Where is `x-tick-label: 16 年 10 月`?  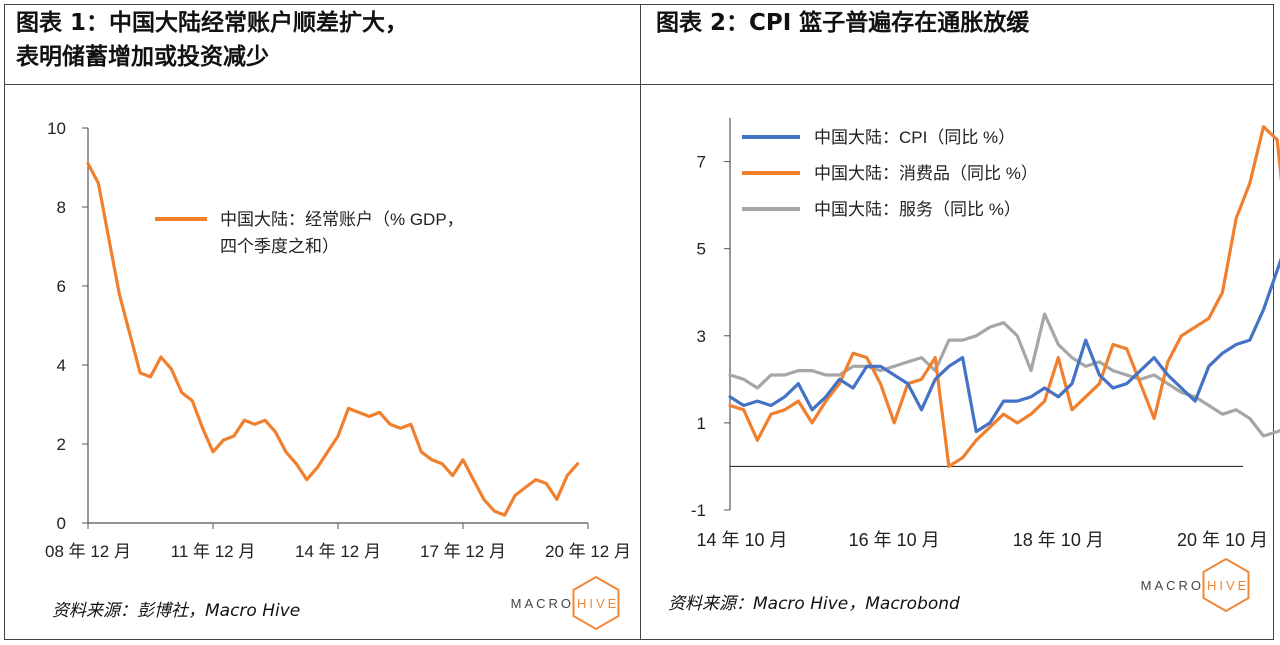 x-tick-label: 16 年 10 月 is located at coordinates (894, 540).